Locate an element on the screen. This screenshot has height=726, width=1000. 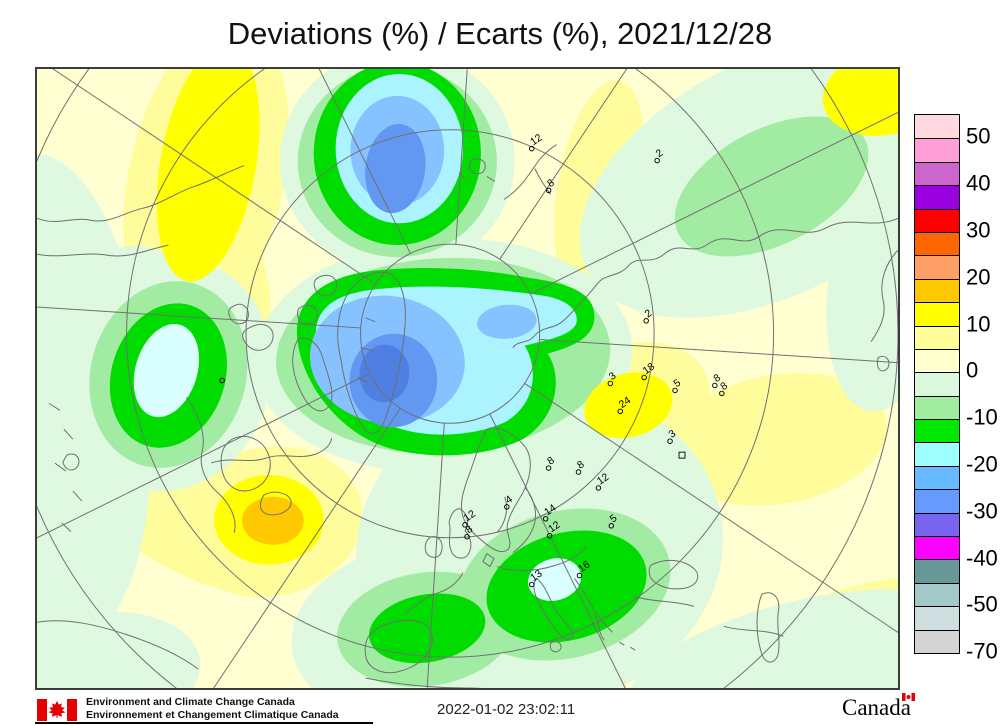
colorbar-tick-label: 40 is located at coordinates (978, 183).